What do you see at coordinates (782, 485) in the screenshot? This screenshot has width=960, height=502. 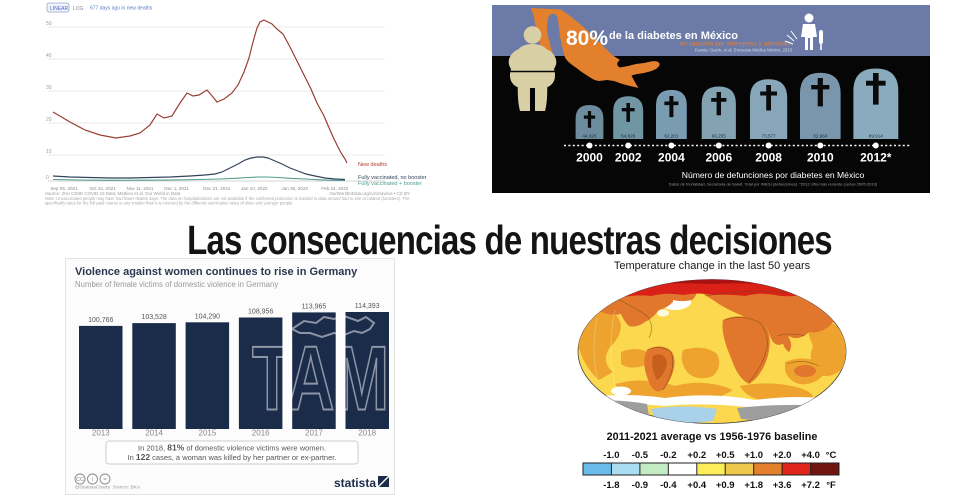 I see `svg-text: +3.6` at bounding box center [782, 485].